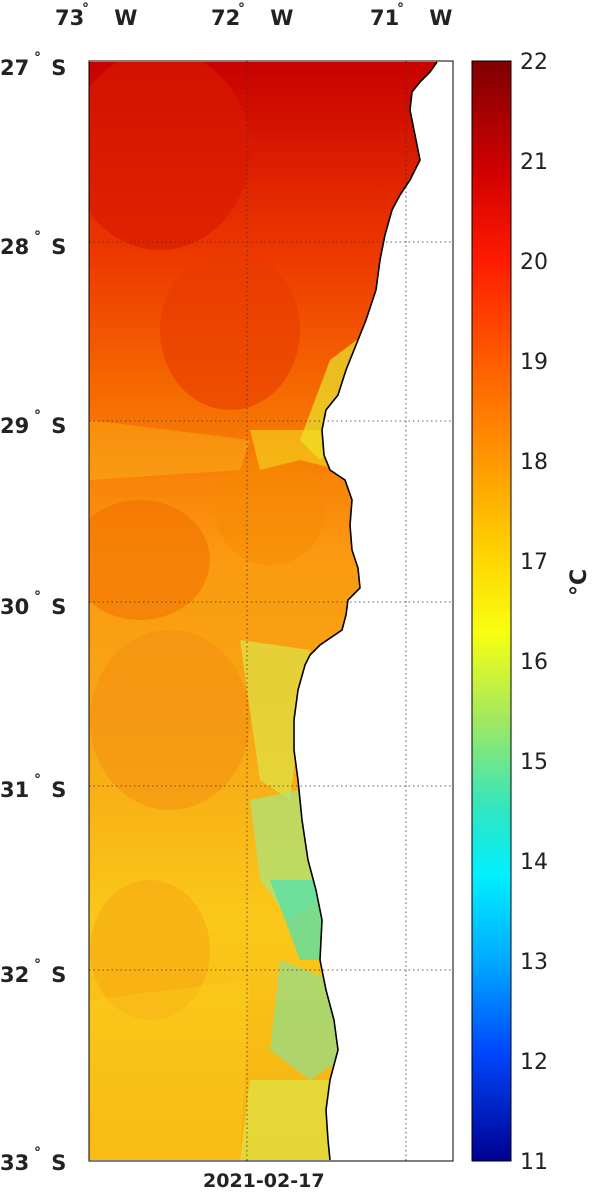 The height and width of the screenshot is (1192, 593). Describe the element at coordinates (534, 162) in the screenshot. I see `colorbar-tick: 21` at that location.